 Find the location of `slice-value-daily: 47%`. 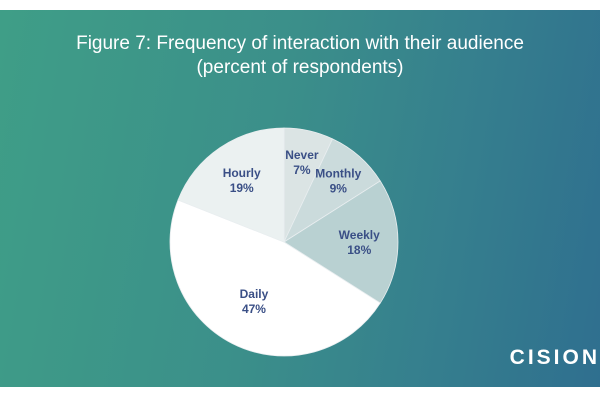

slice-value-daily: 47% is located at coordinates (254, 309).